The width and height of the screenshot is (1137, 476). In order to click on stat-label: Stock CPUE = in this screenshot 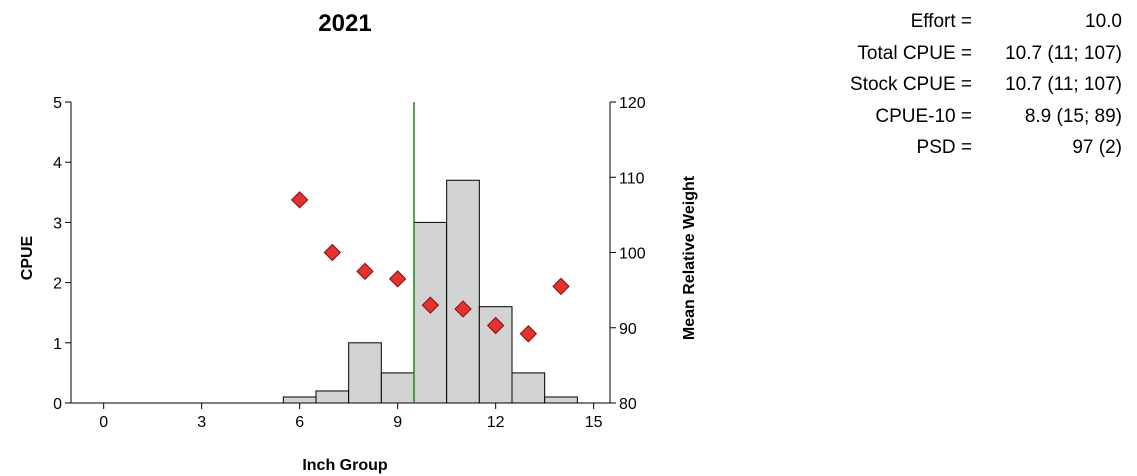, I will do `click(911, 84)`.